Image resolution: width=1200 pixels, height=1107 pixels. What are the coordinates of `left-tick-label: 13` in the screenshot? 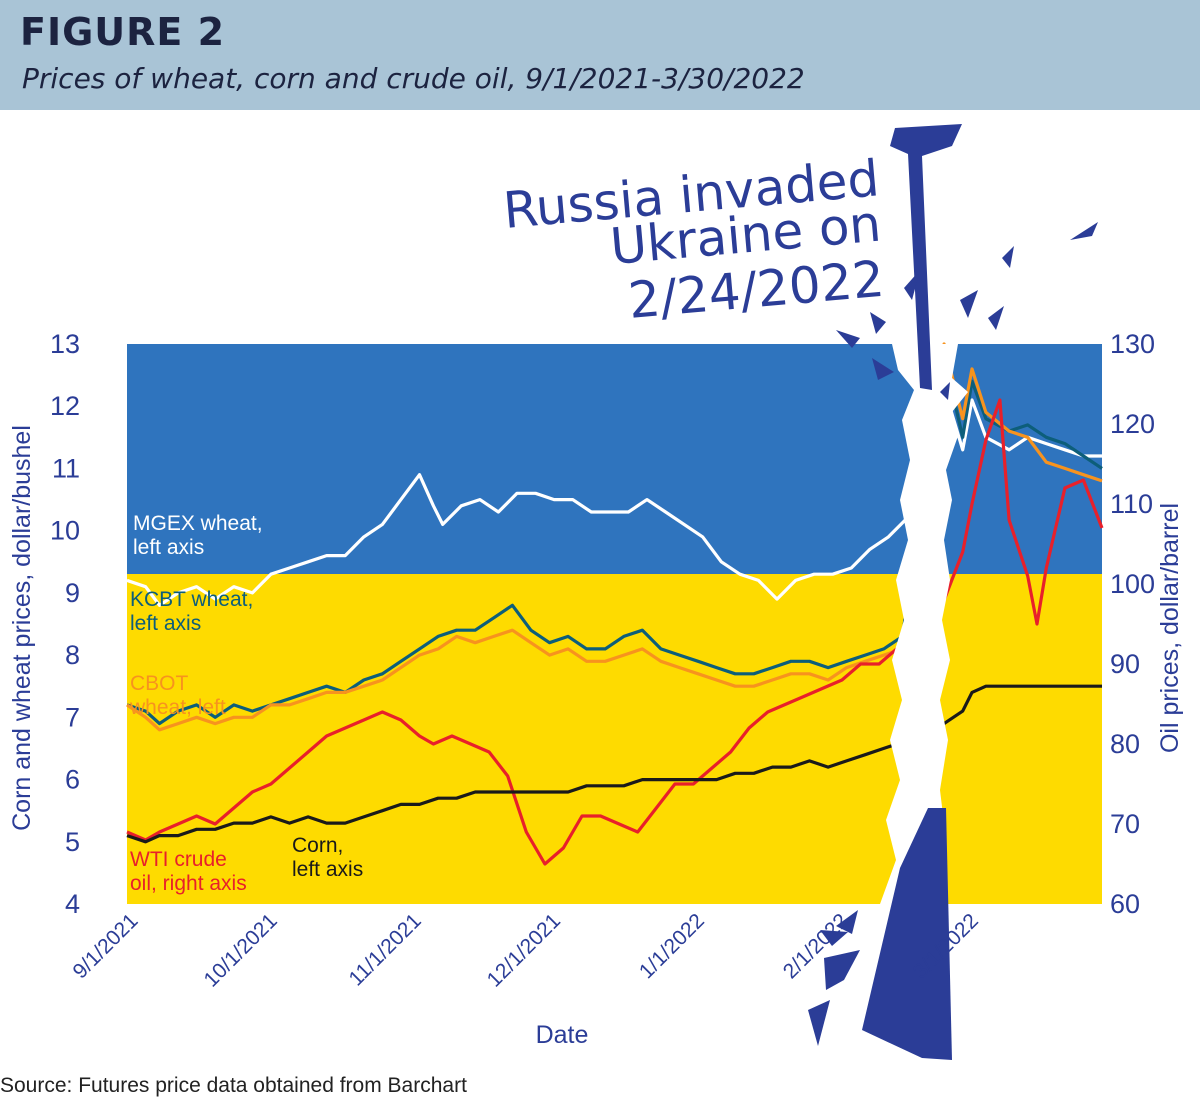 It's located at (65, 344).